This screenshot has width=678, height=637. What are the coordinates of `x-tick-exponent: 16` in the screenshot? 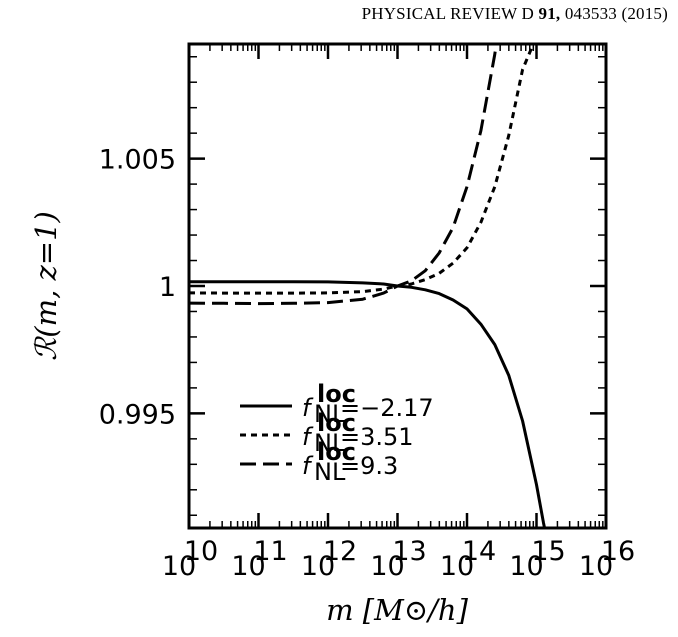 It's located at (618, 551).